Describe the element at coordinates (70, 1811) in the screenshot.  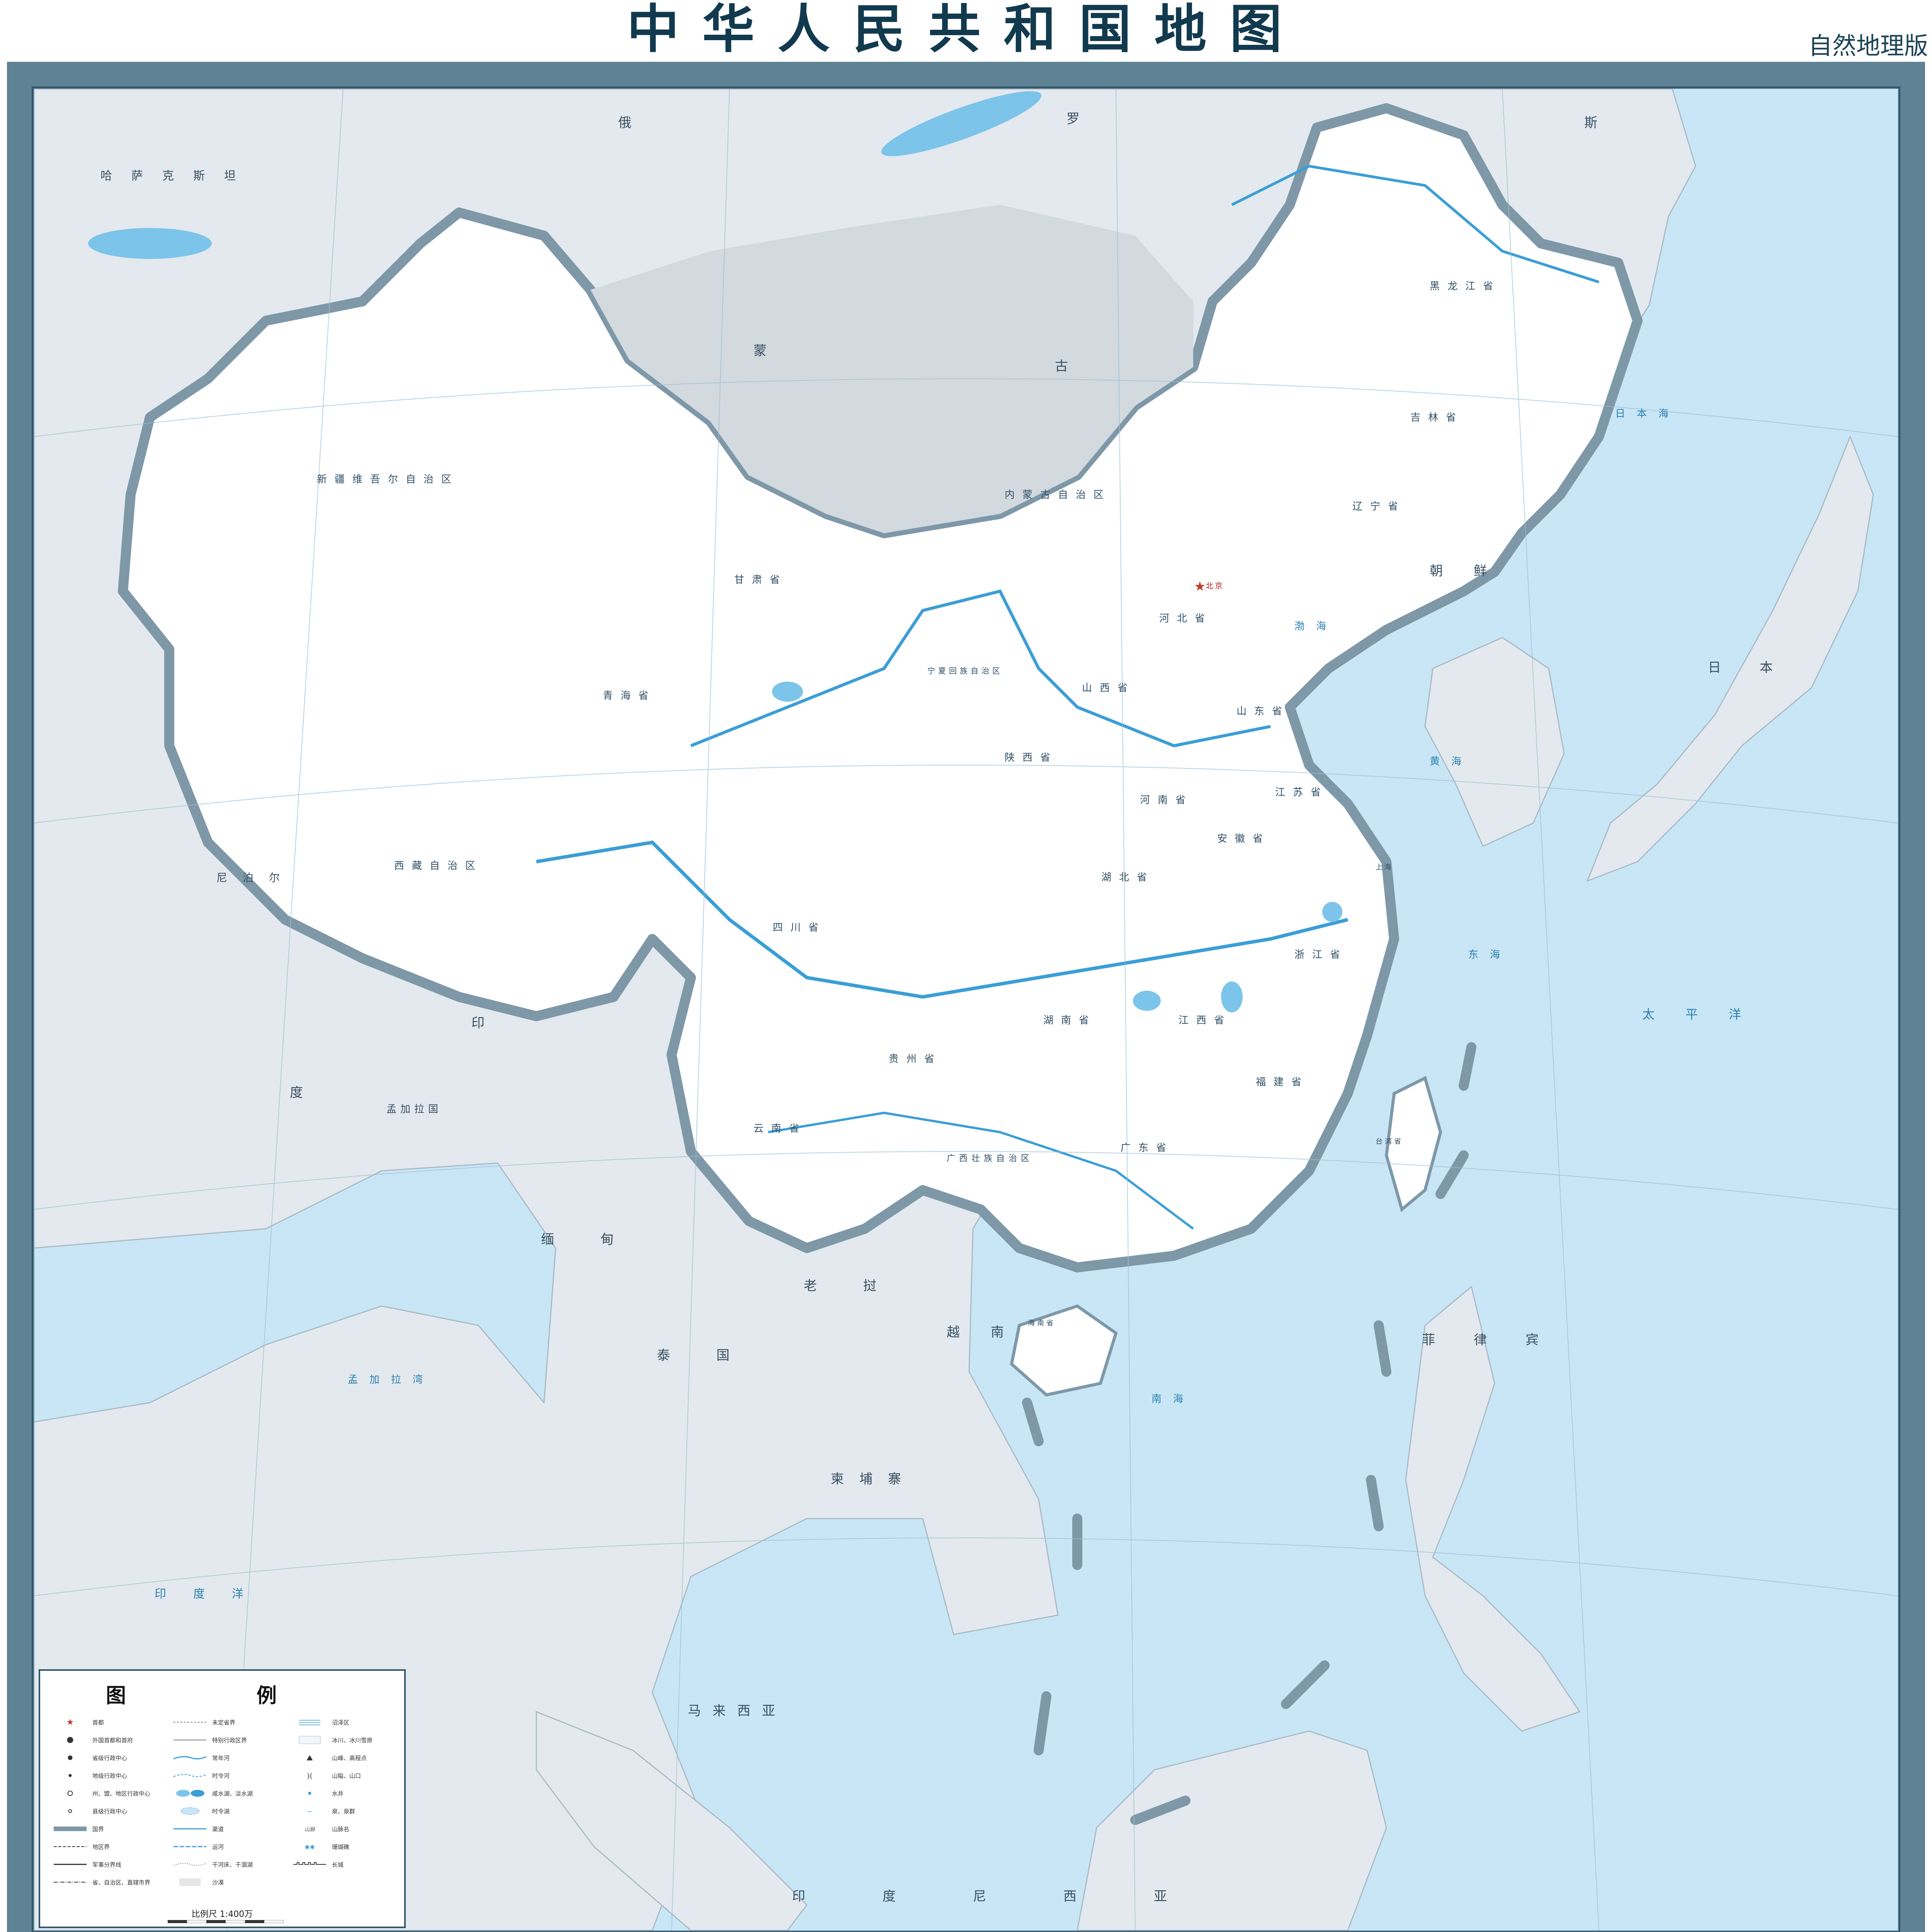
I see `circle-small-icon` at that location.